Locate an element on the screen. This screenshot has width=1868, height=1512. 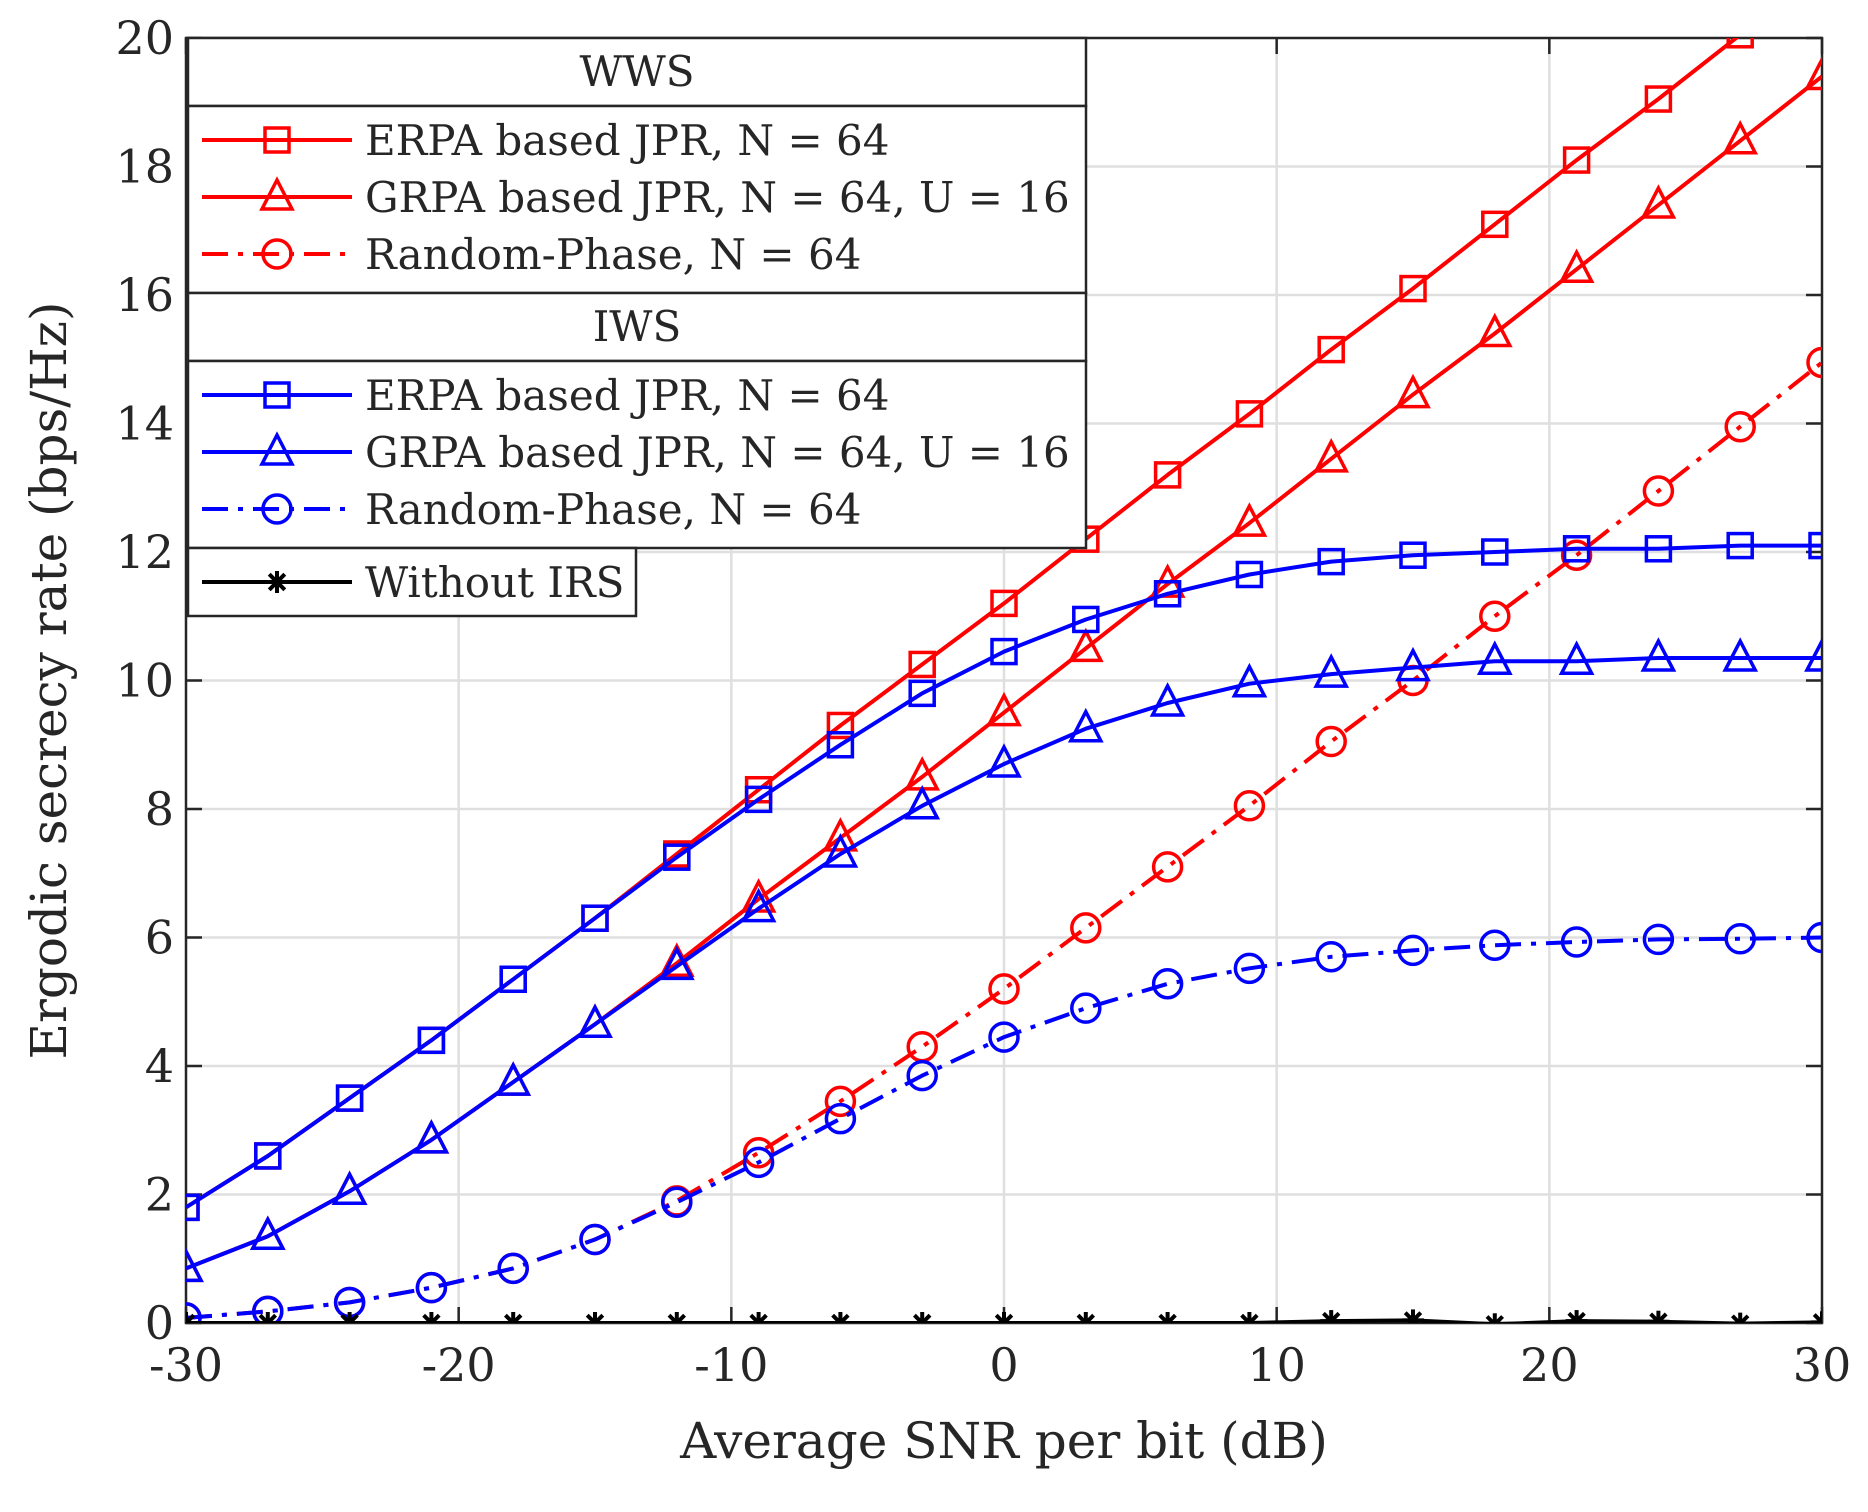
x-tick-label: 0 is located at coordinates (1003, 1365).